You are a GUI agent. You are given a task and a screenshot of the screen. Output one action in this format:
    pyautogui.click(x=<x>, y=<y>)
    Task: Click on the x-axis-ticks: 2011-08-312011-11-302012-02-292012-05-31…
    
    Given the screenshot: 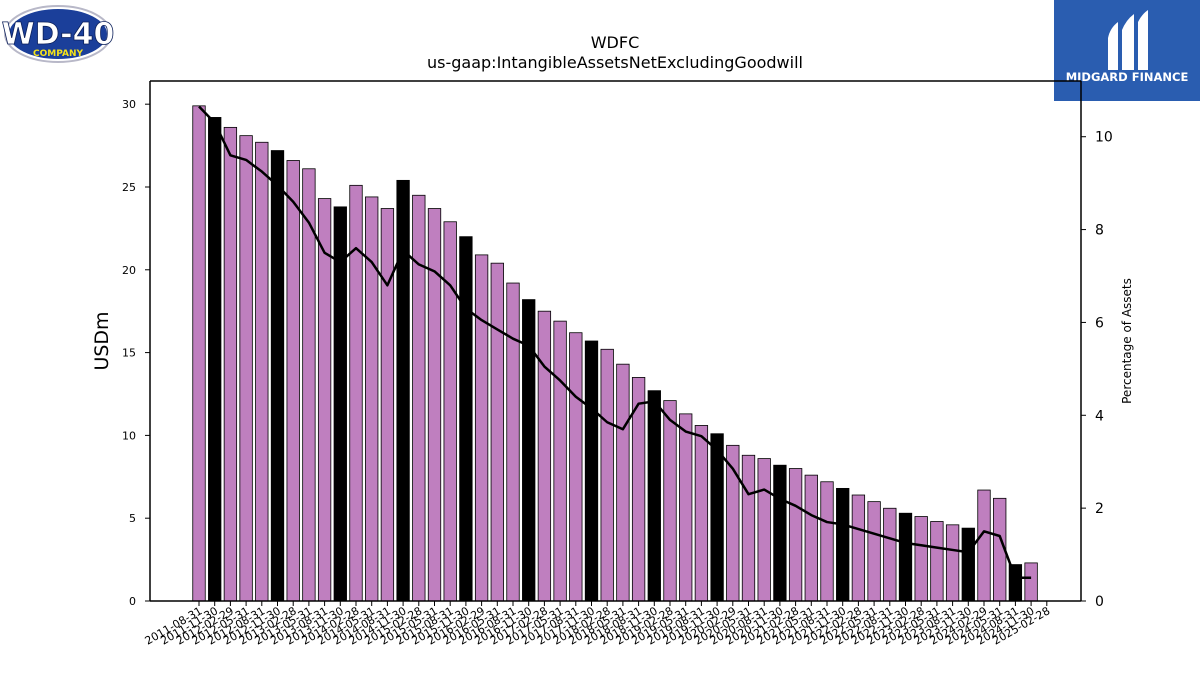 What is the action you would take?
    pyautogui.click(x=597, y=624)
    